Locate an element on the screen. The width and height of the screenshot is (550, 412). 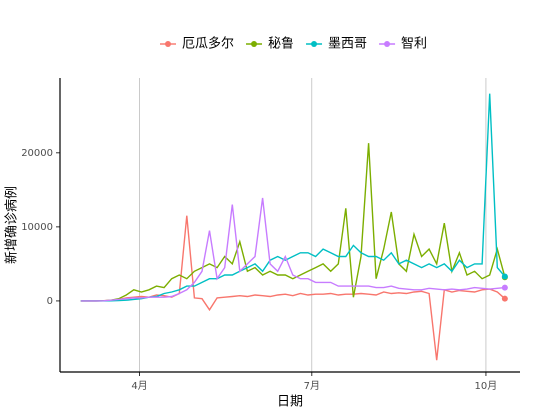
legend-label: 秘鲁 is located at coordinates (281, 44).